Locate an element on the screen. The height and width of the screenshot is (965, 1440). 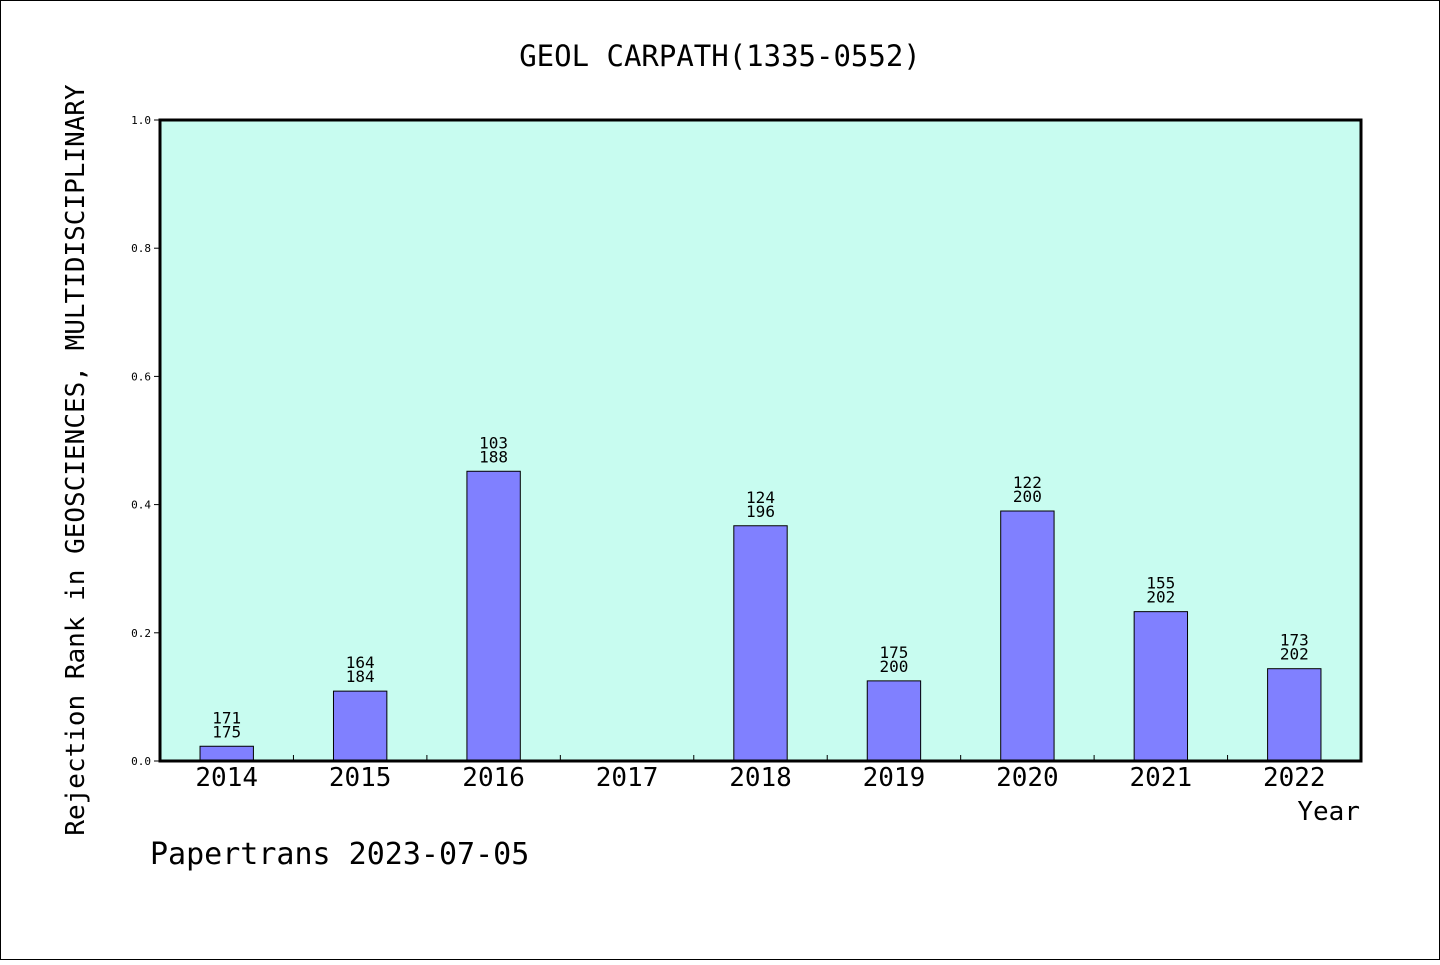
bar-2022 is located at coordinates (1294, 715).